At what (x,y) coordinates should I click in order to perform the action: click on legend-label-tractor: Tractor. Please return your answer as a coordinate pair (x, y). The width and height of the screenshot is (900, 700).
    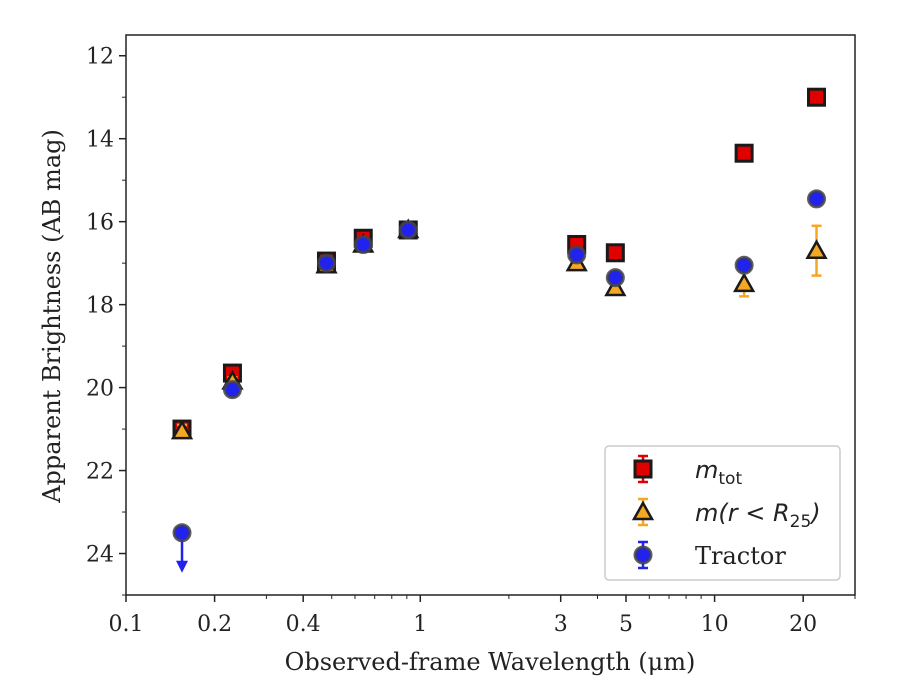
    Looking at the image, I should click on (740, 556).